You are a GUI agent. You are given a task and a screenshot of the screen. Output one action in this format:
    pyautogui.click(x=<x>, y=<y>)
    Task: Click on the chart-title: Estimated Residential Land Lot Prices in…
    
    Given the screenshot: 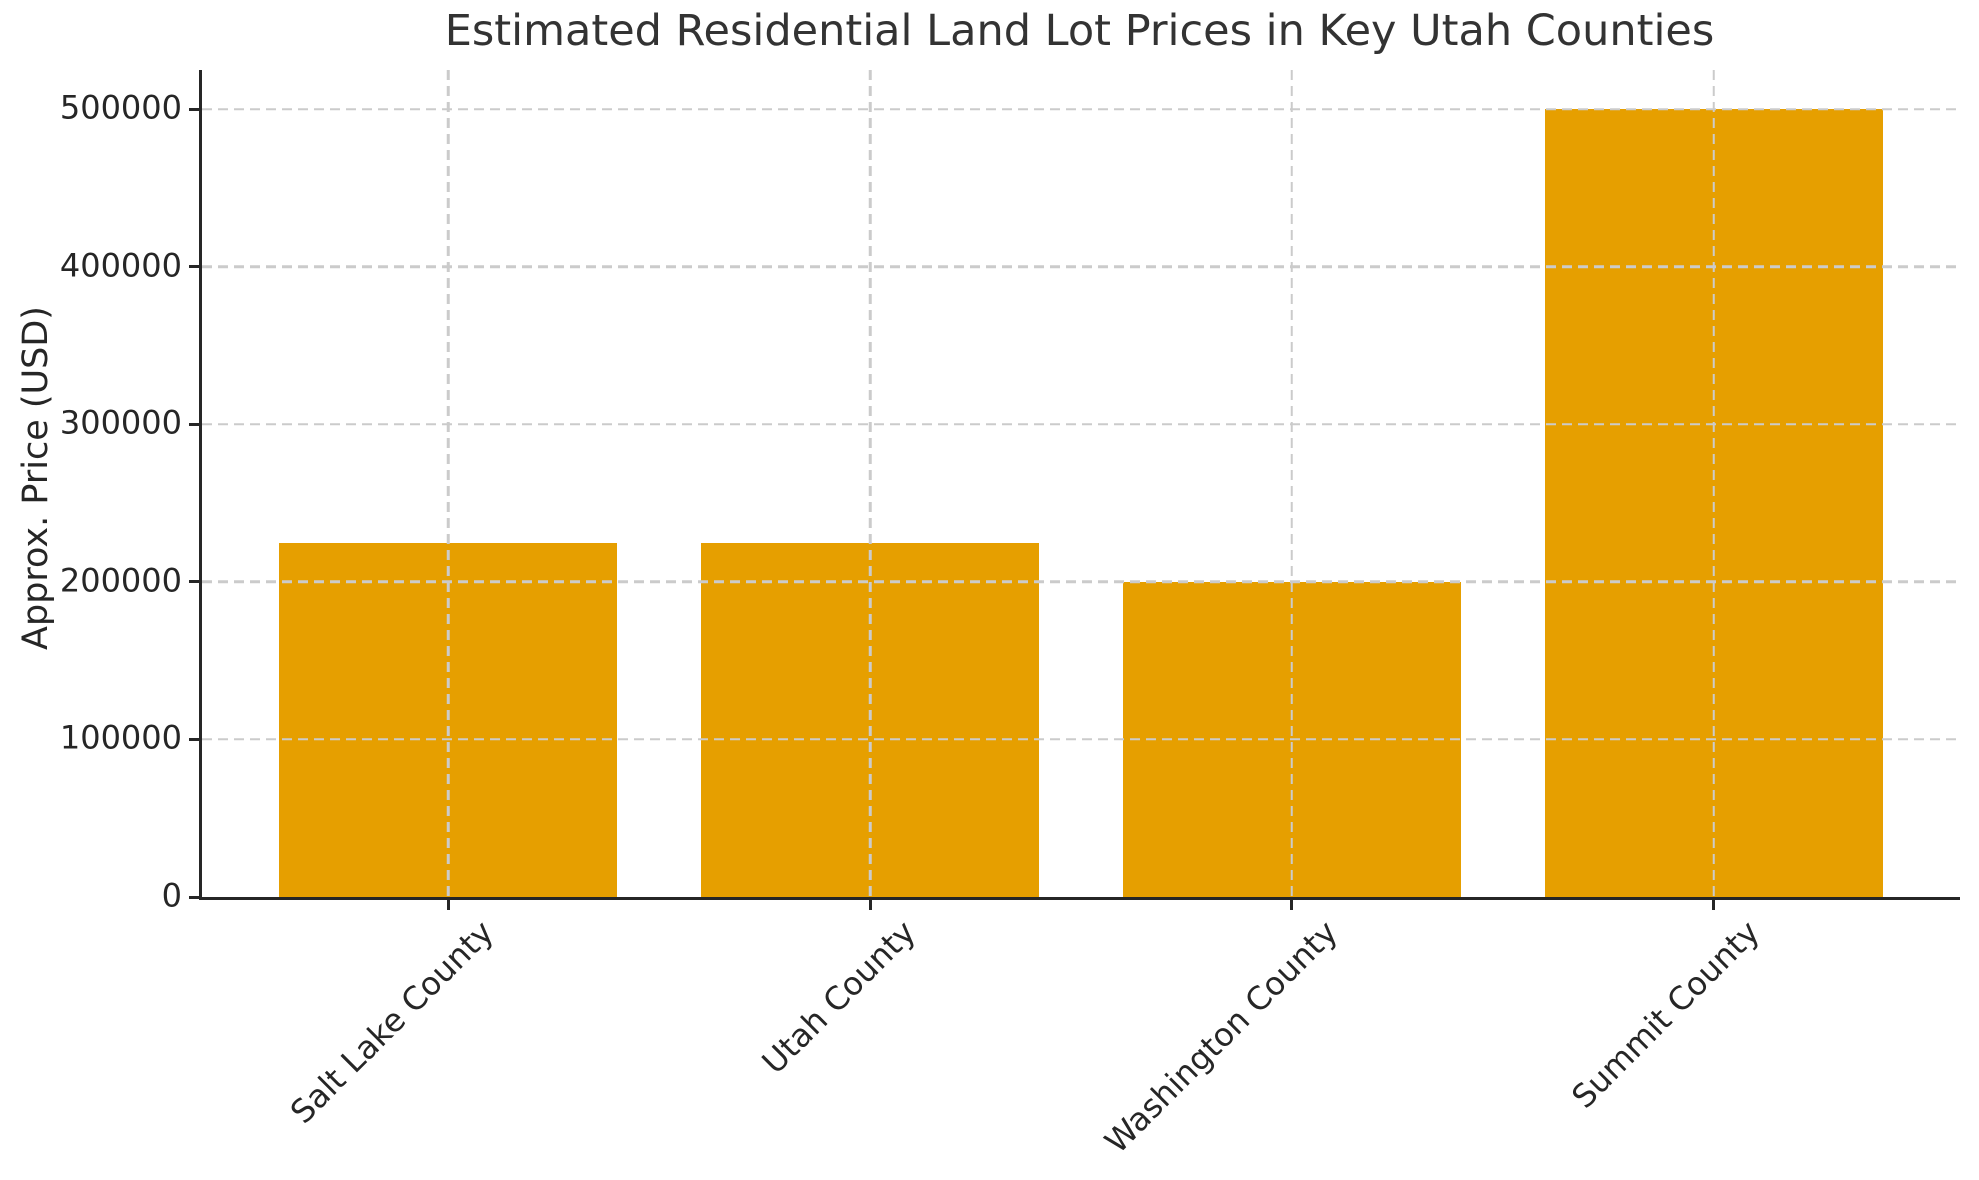 What is the action you would take?
    pyautogui.click(x=1079, y=31)
    